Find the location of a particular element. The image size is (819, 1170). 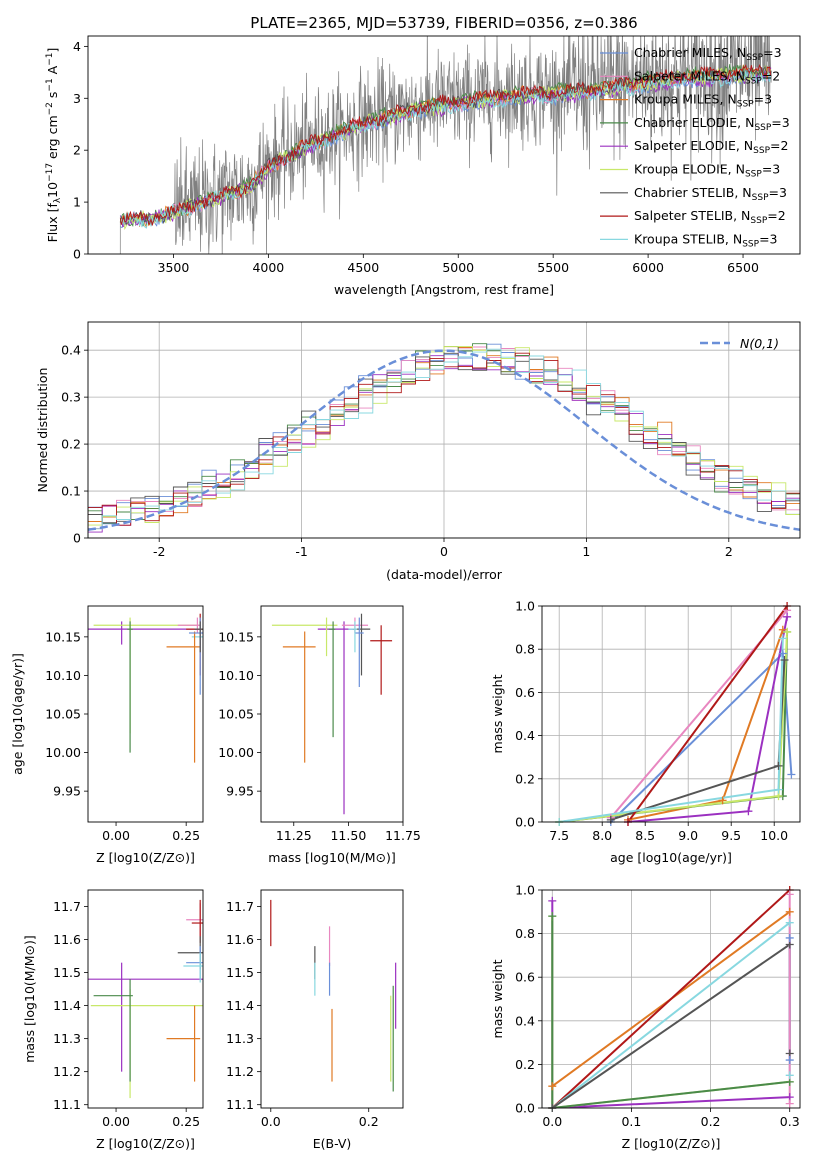

mass-vs-ebv-data is located at coordinates (333, 995).